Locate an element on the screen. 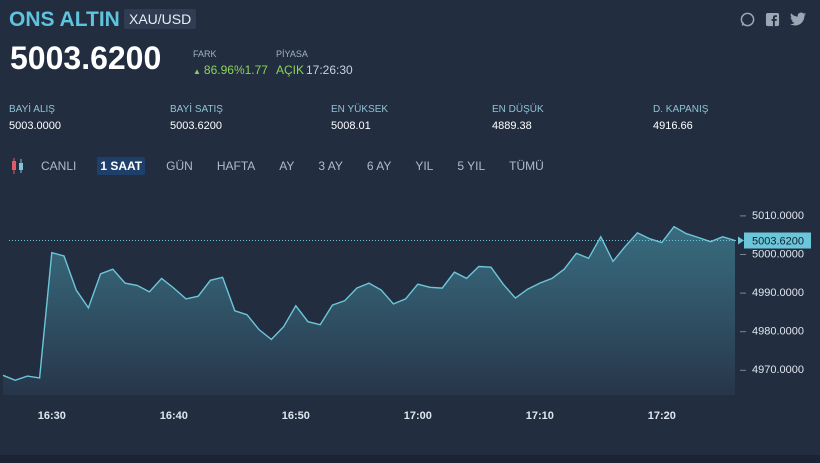 The image size is (820, 463). symbol-badge: XAU/USD is located at coordinates (160, 19).